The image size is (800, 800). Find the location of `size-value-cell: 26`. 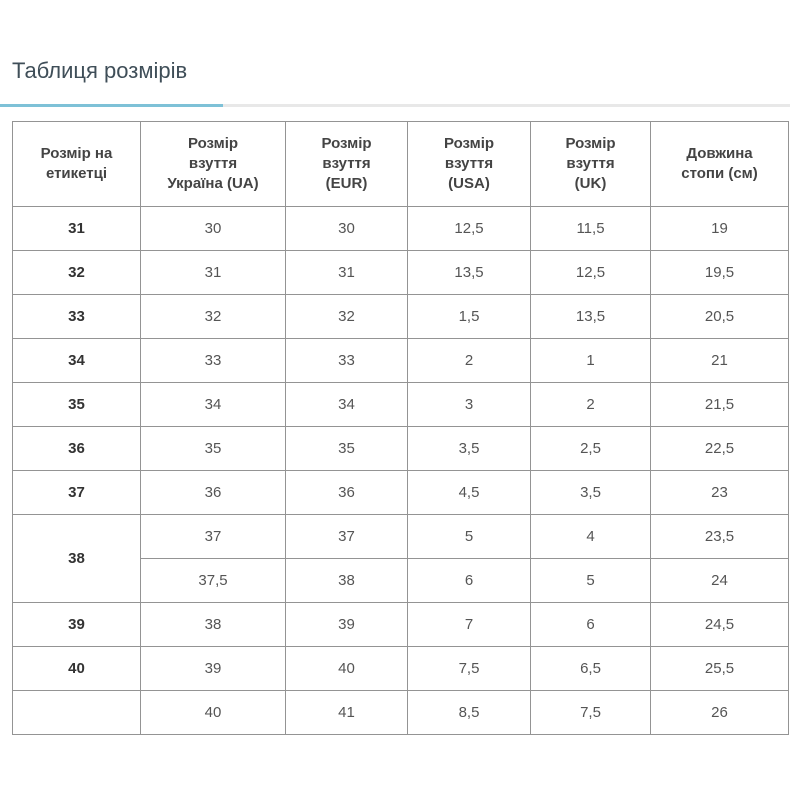

size-value-cell: 26 is located at coordinates (719, 712).